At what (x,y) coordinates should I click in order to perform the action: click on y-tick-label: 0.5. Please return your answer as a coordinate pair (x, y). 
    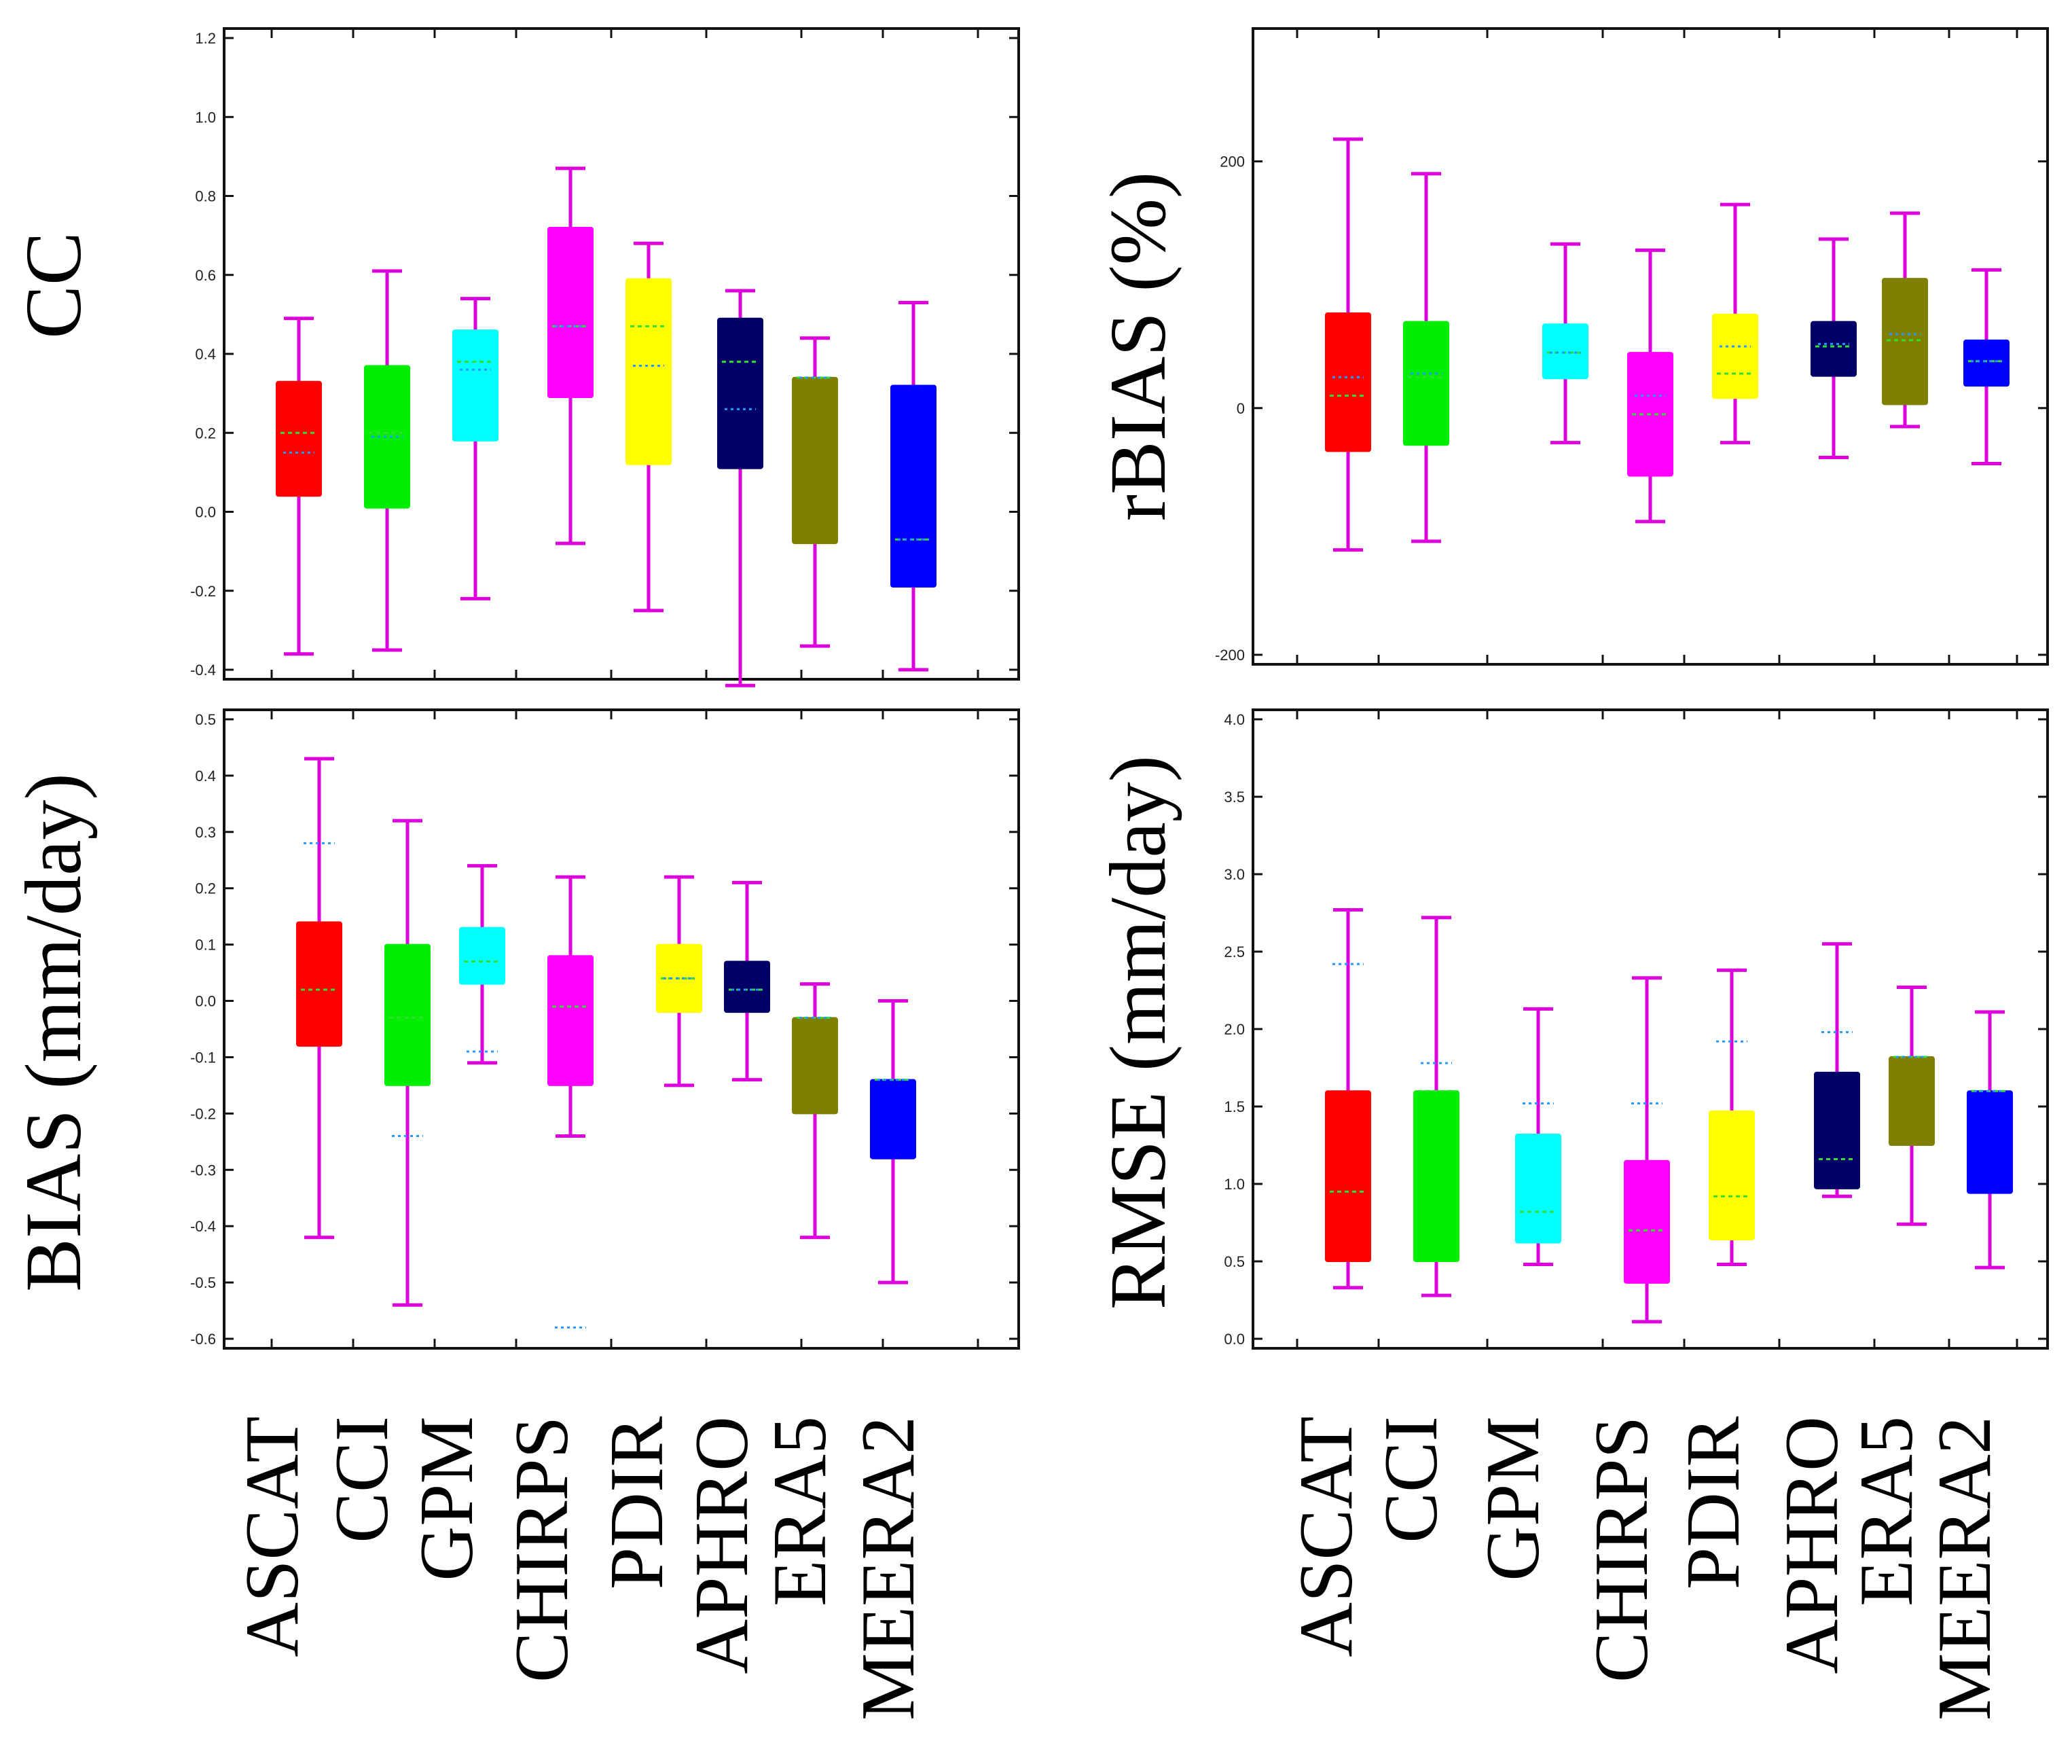
    Looking at the image, I should click on (206, 719).